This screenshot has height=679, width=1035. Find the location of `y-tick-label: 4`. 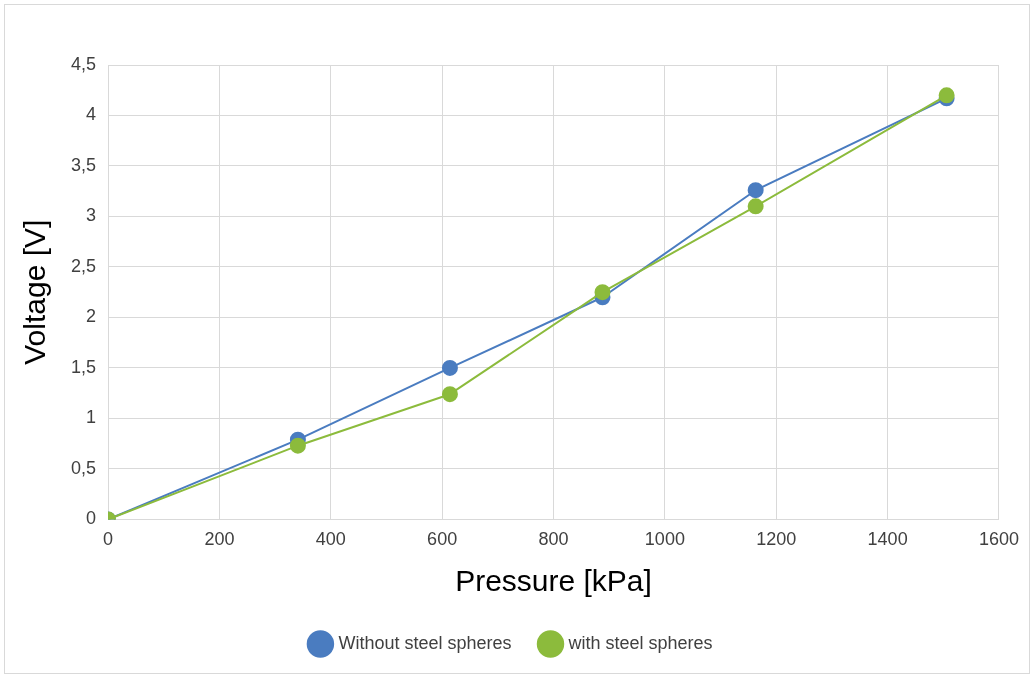

y-tick-label: 4 is located at coordinates (91, 114).